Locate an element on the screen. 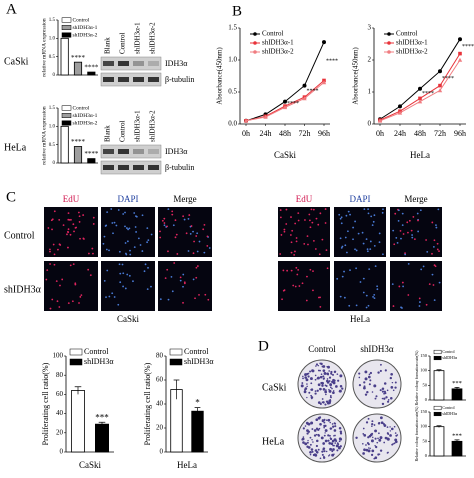 The height and width of the screenshot is (478, 474). y-tick-label: 1.0 is located at coordinates (232, 60).